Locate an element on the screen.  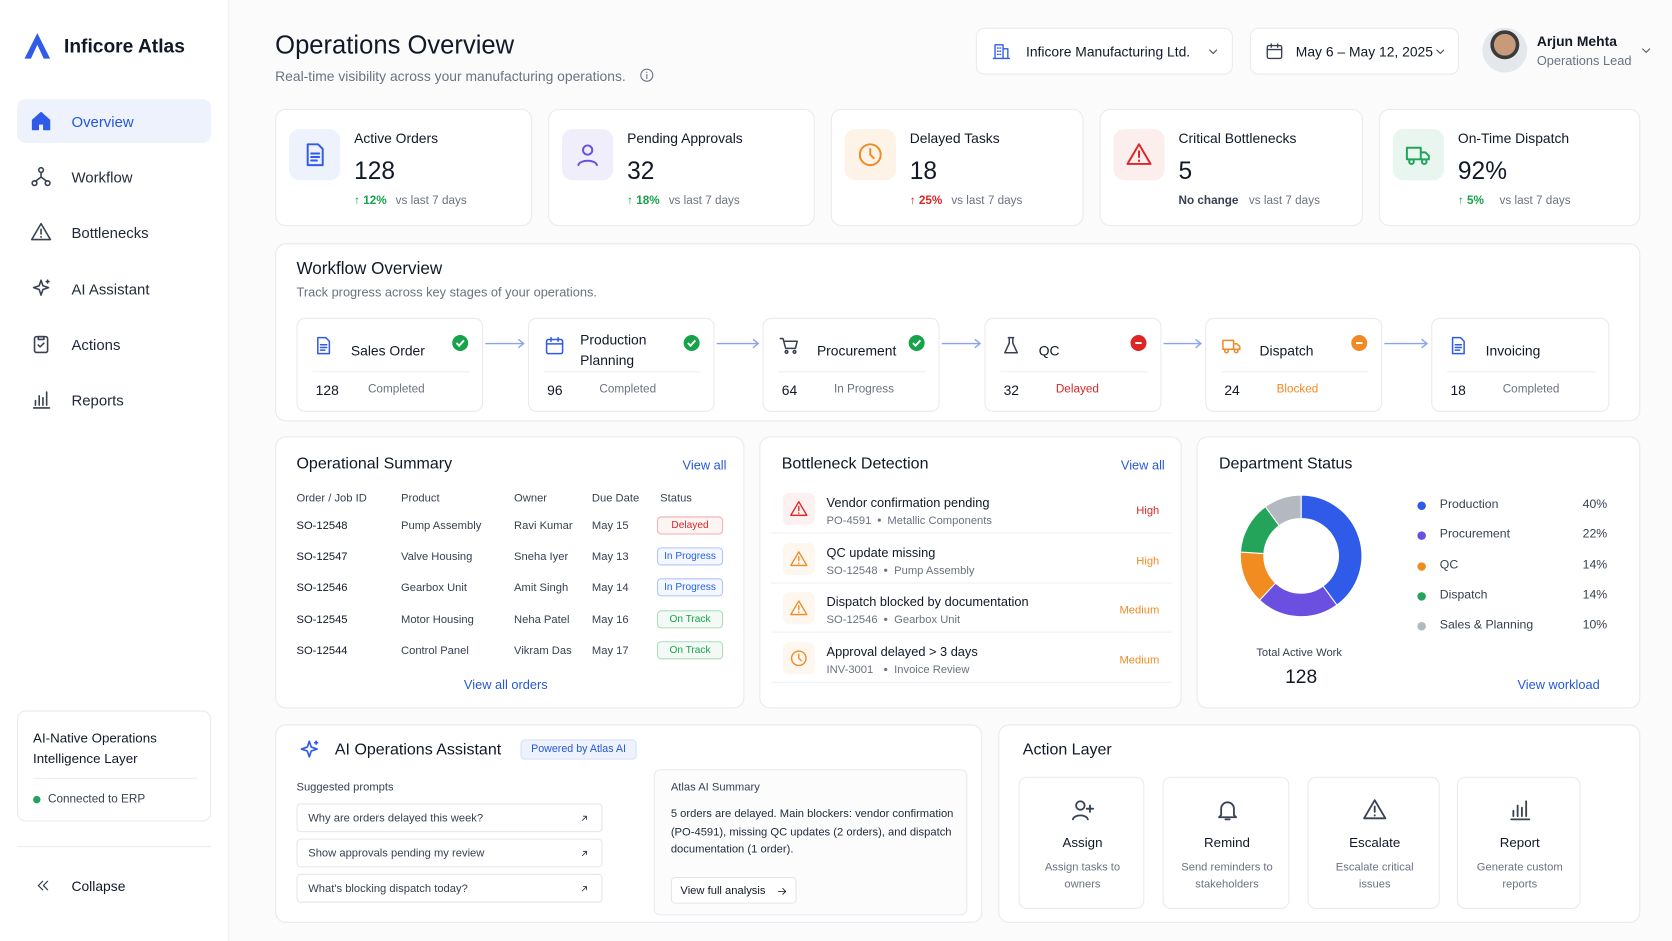
kpi-label: Delayed Tasks is located at coordinates (954, 138).